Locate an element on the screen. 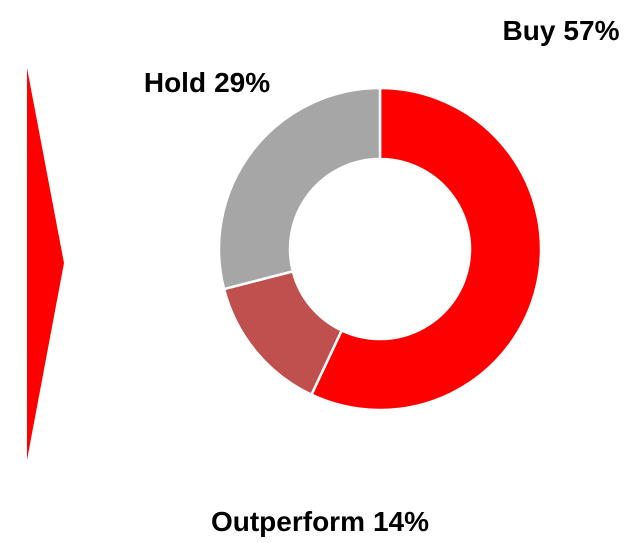 Image resolution: width=637 pixels, height=543 pixels. data-label: Buy 57% is located at coordinates (561, 30).